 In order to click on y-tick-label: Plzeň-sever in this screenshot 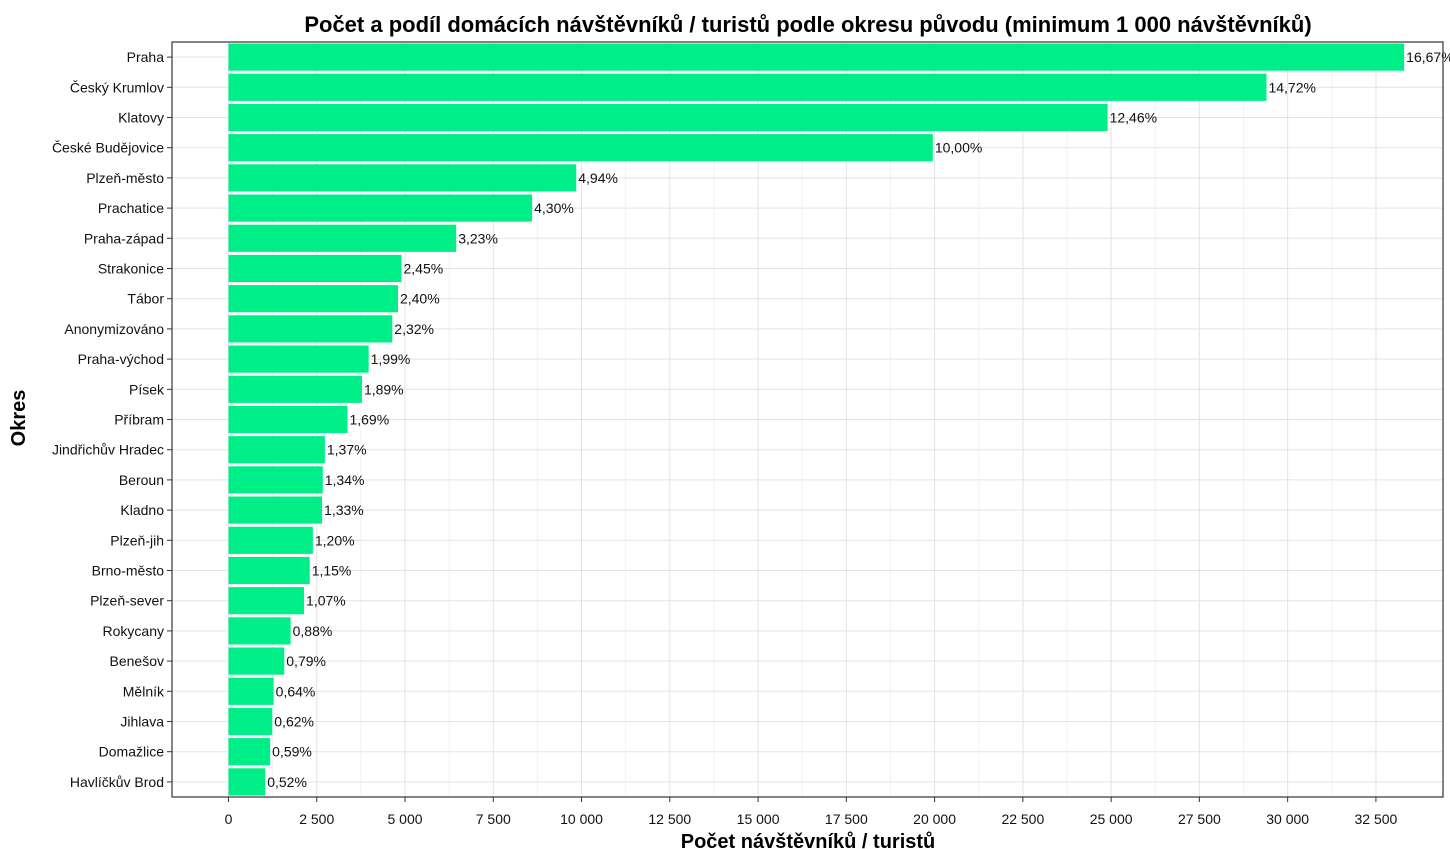, I will do `click(127, 601)`.